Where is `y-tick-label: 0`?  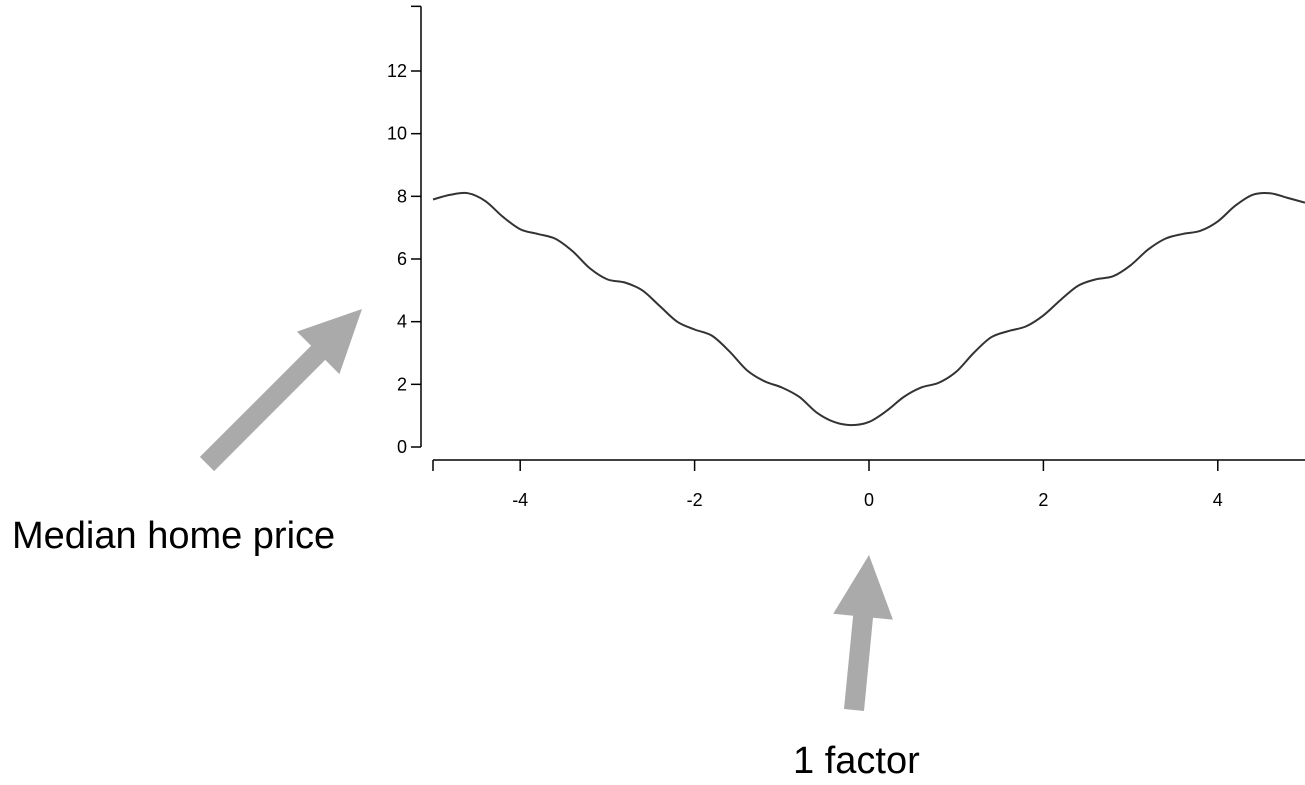 y-tick-label: 0 is located at coordinates (402, 447).